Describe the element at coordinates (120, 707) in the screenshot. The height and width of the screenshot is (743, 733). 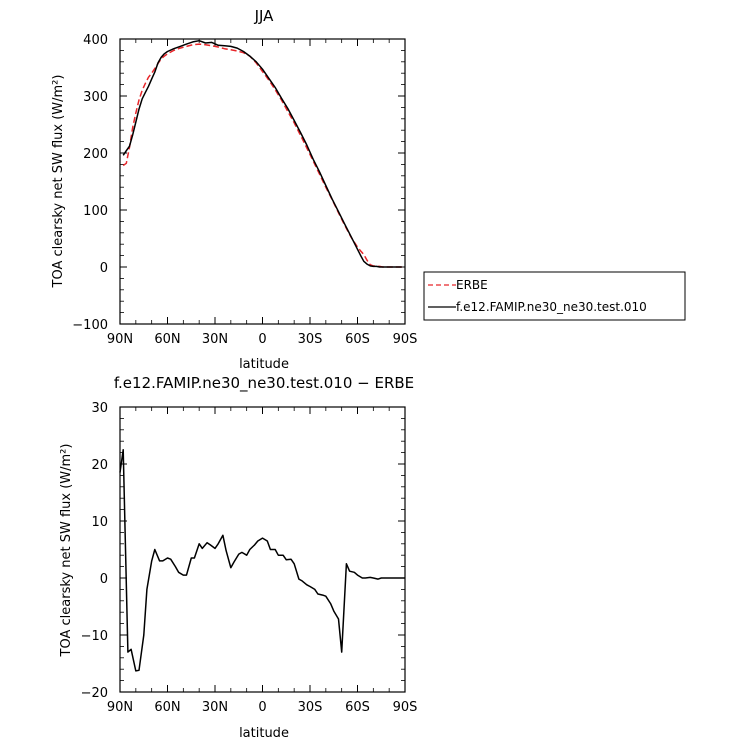
I see `bottom-panel-x-tick-label: 90N` at that location.